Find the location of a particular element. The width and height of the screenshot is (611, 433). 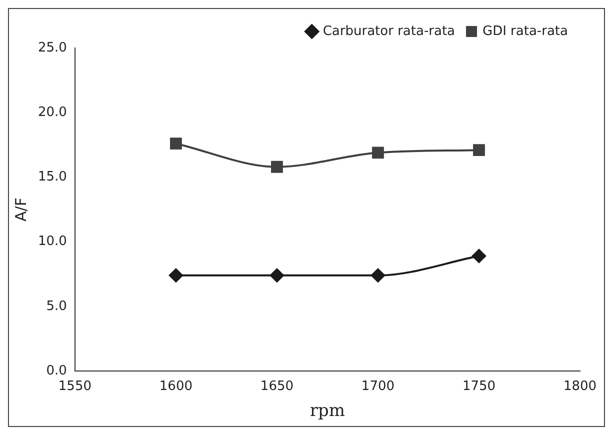

x-tick-label: 1650 is located at coordinates (277, 386).